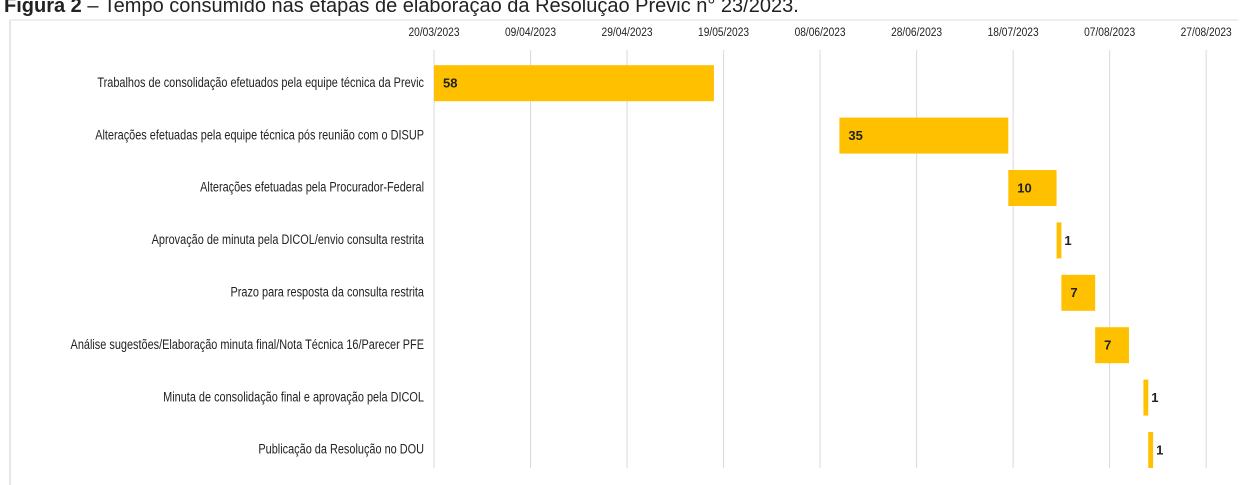 This screenshot has width=1240, height=485. Describe the element at coordinates (1024, 187) in the screenshot. I see `data-label: 10` at that location.